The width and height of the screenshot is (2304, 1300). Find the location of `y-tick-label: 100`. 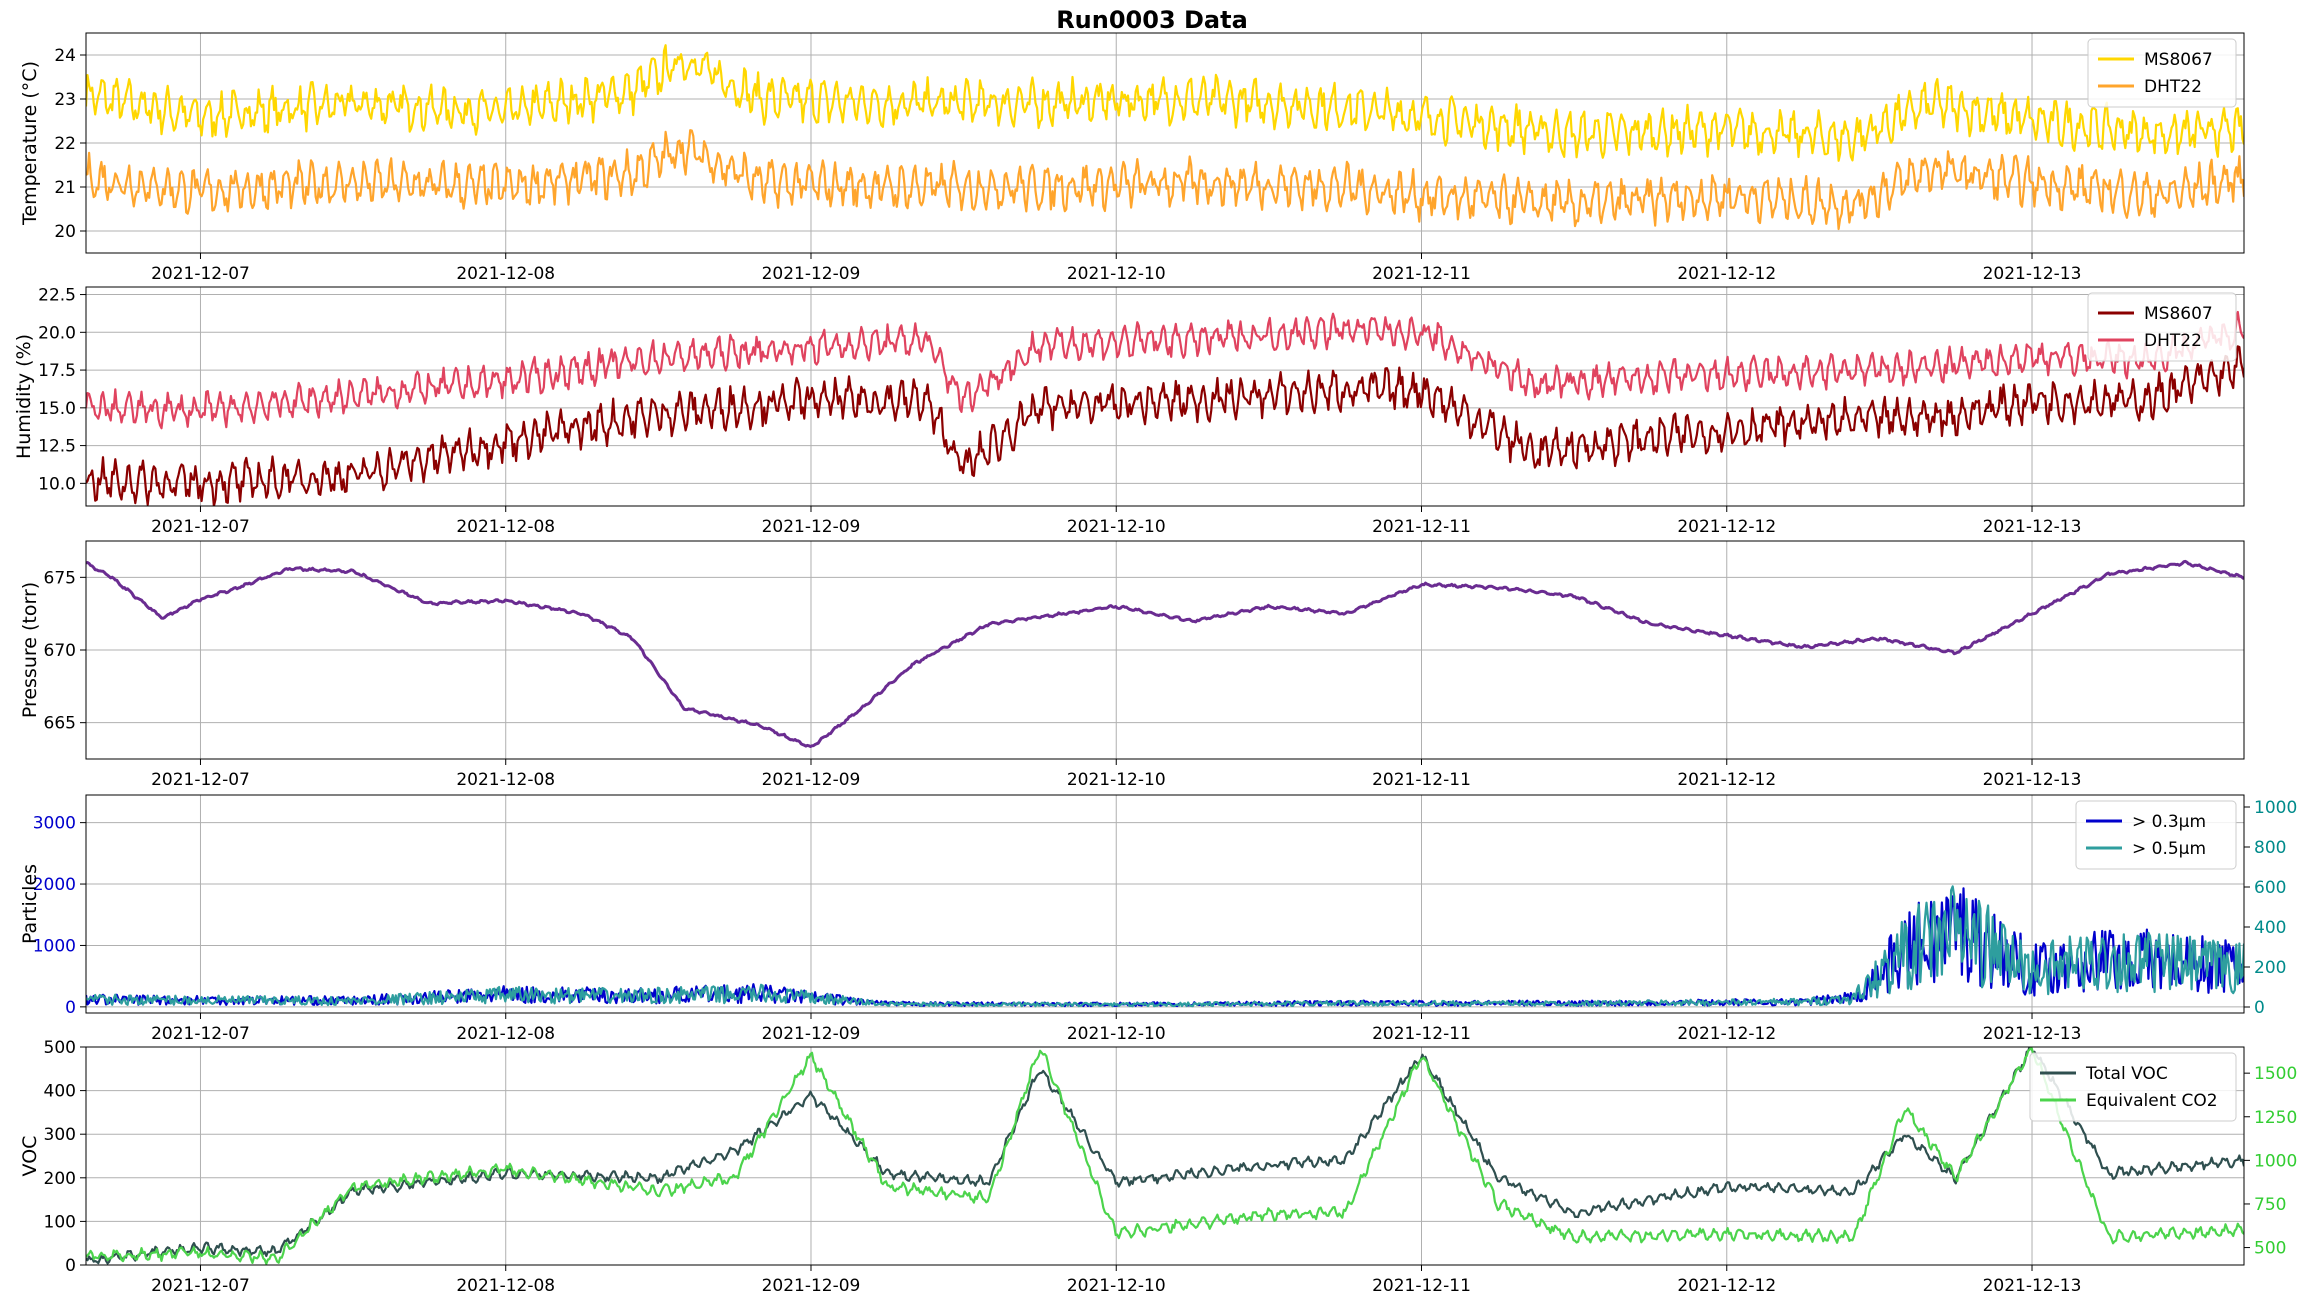

y-tick-label: 100 is located at coordinates (60, 1222).